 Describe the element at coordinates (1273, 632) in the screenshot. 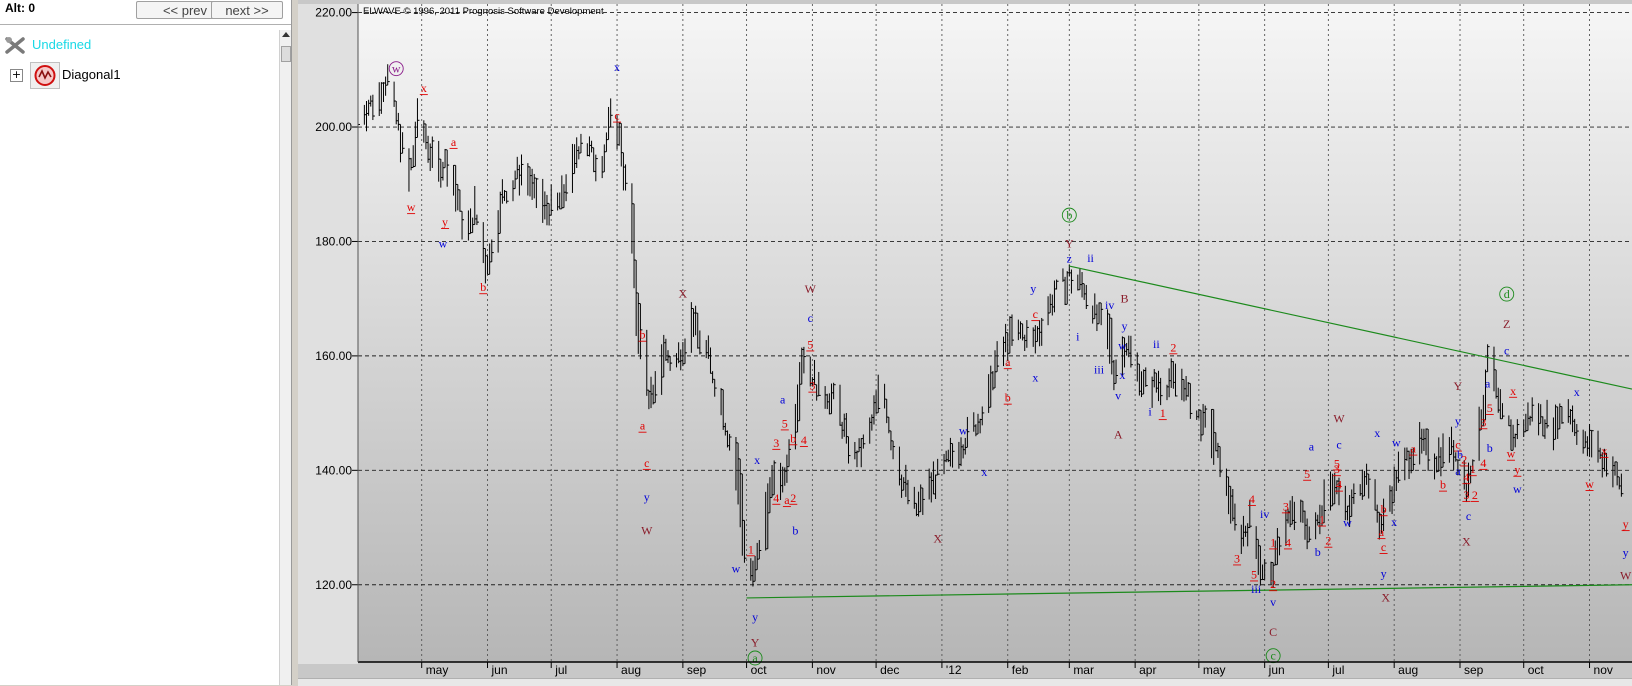

I see `wave-label: C` at that location.